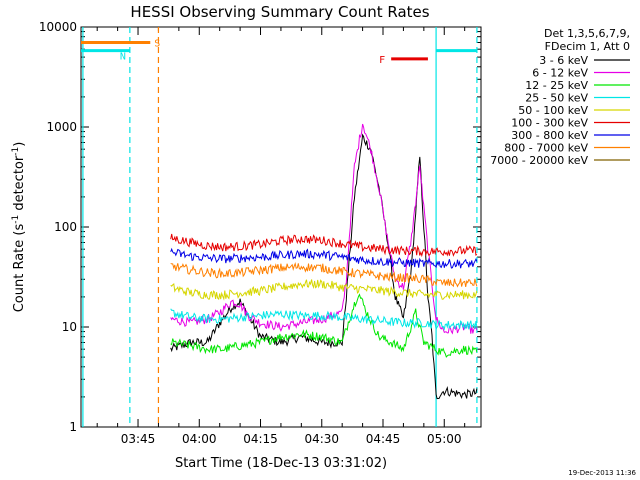 The height and width of the screenshot is (480, 640). I want to click on legend-entry-label: 25 - 50 keV, so click(556, 98).